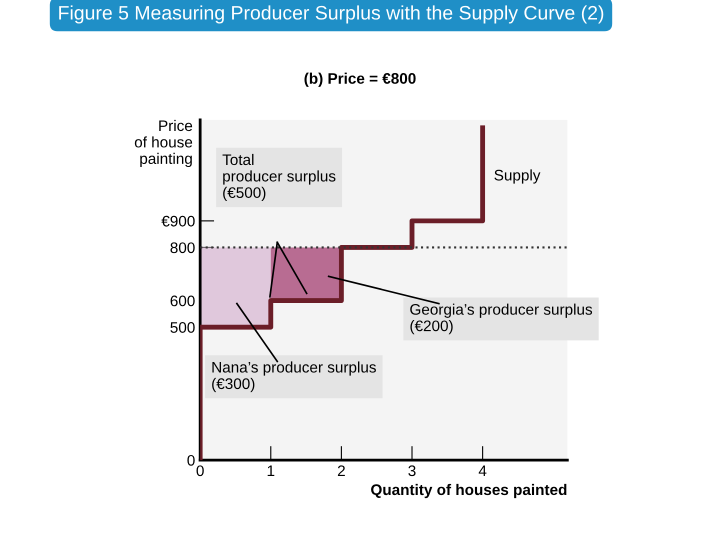 The image size is (720, 540). Describe the element at coordinates (360, 79) in the screenshot. I see `chart-subtitle: (b) Price = €800` at that location.